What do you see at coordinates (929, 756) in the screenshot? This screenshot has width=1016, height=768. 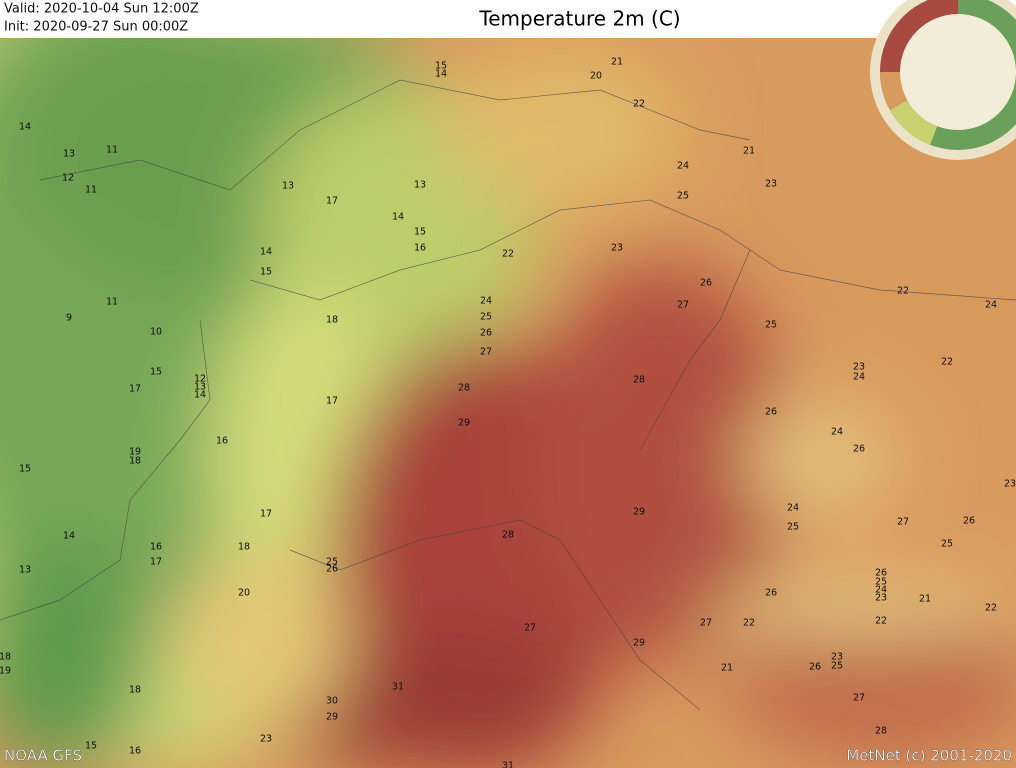 I see `credit-label: MetNet (c) 2001-2020` at bounding box center [929, 756].